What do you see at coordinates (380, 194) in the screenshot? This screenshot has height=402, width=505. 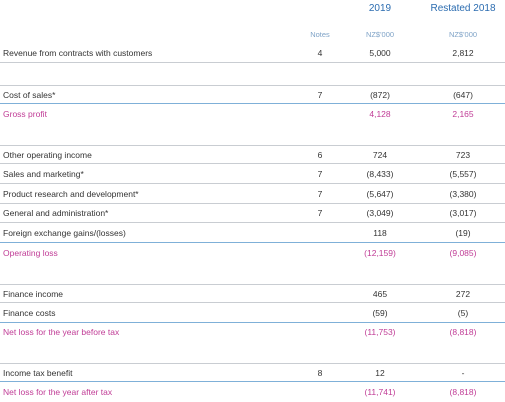 I see `value-2019: (5,647)` at bounding box center [380, 194].